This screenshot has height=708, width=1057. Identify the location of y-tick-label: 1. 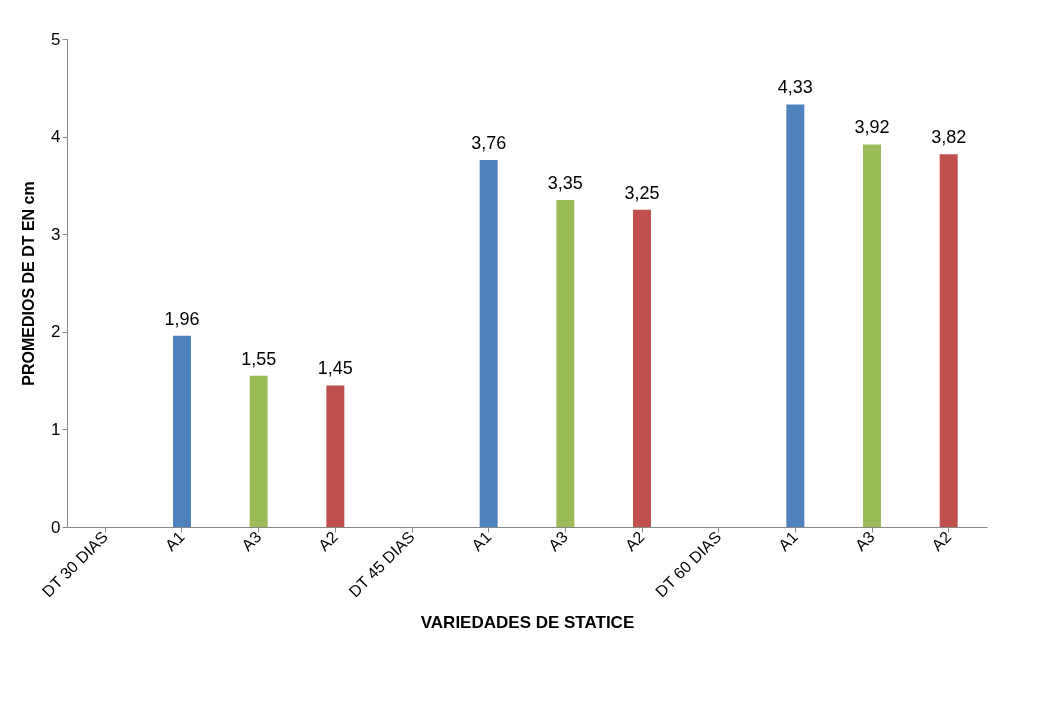
(56, 429).